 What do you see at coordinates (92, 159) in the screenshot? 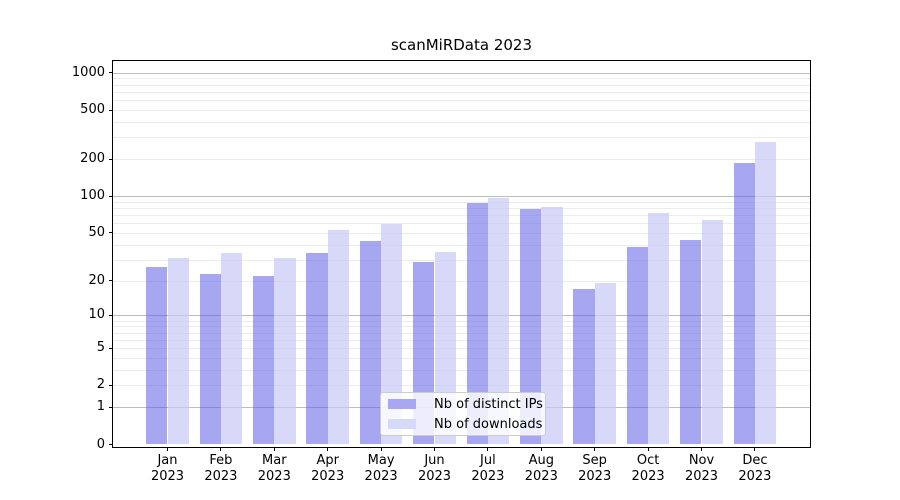
I see `y-tick-label: 200` at bounding box center [92, 159].